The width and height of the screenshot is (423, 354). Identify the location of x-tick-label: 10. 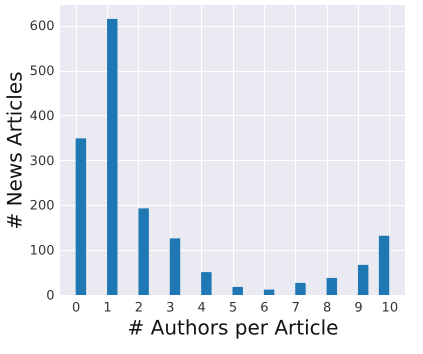
(390, 308).